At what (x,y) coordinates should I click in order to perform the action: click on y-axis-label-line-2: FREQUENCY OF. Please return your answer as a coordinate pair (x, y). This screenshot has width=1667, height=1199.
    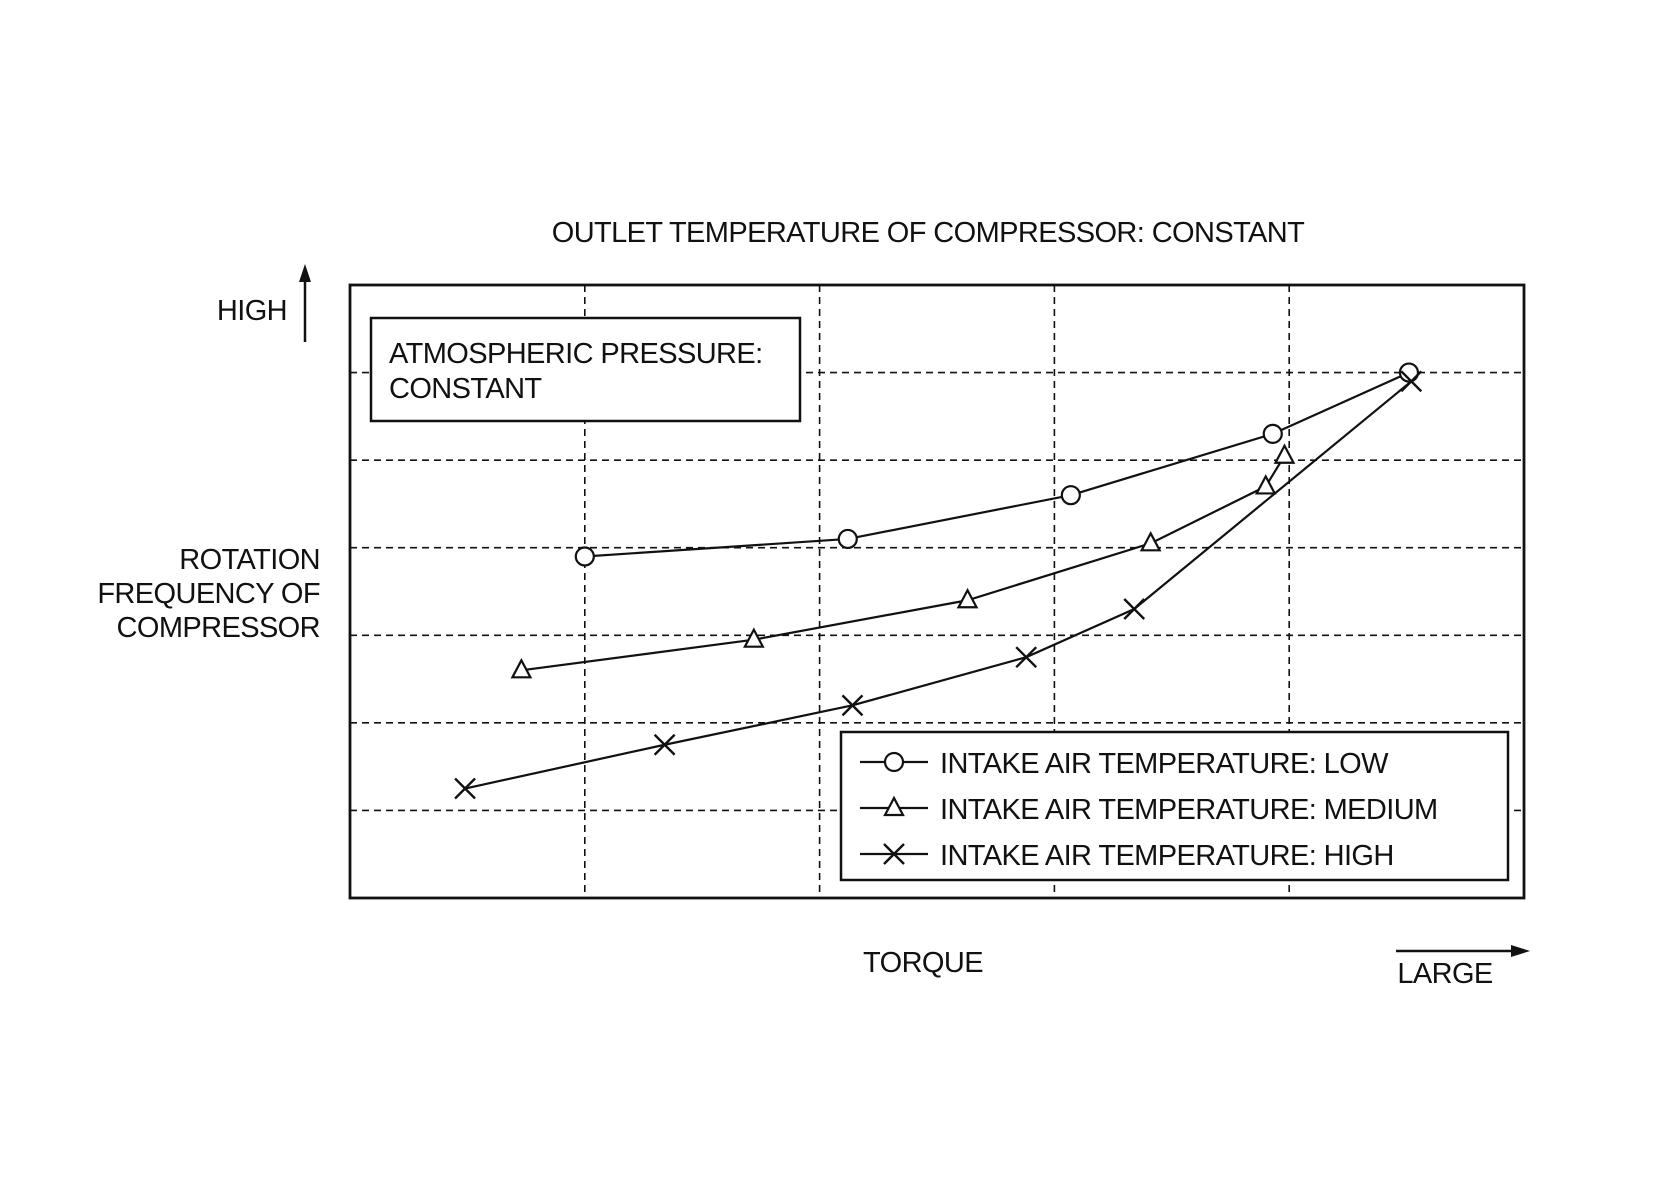
    Looking at the image, I should click on (208, 594).